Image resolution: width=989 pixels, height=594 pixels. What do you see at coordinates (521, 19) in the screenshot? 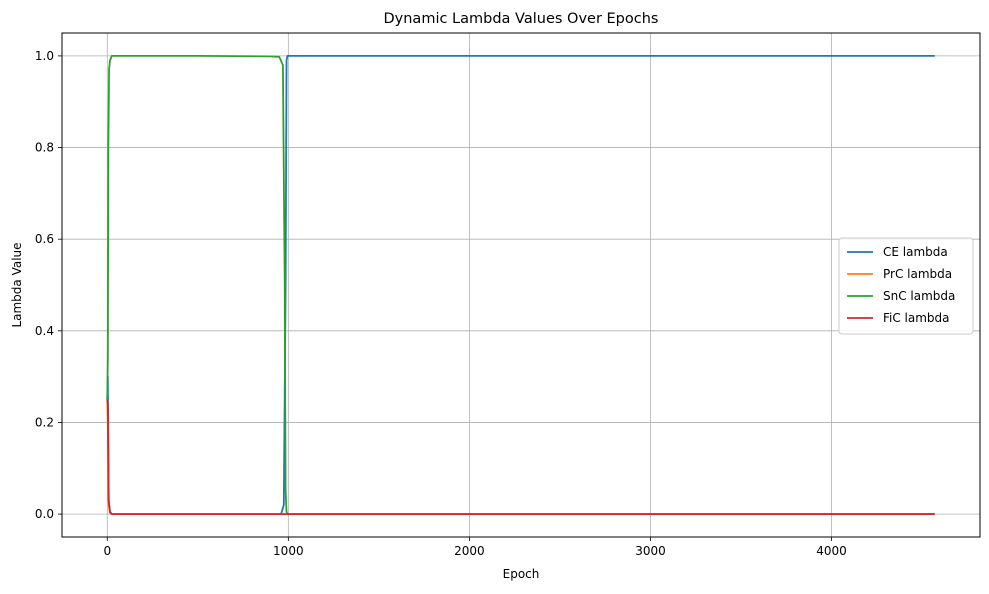
I see `chart-title: Dynamic Lambda Values Over Epochs` at bounding box center [521, 19].